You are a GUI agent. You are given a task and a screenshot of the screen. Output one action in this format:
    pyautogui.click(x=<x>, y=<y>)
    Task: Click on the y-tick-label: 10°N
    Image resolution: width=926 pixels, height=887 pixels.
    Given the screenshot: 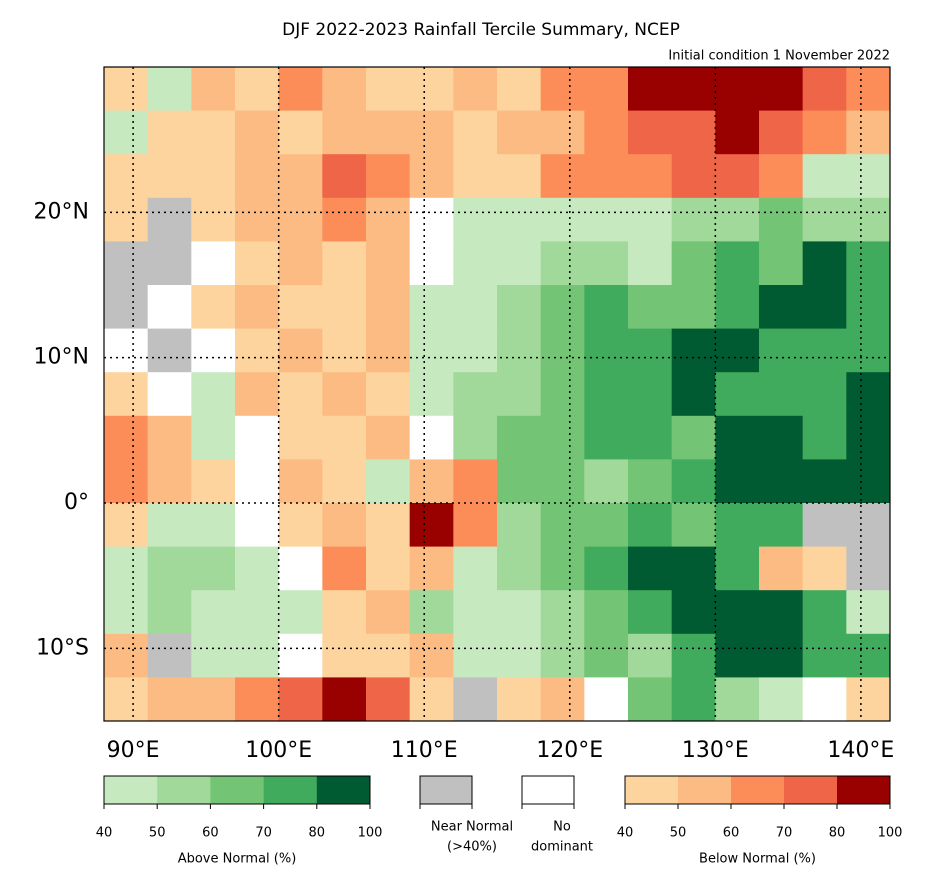 What is the action you would take?
    pyautogui.click(x=61, y=357)
    